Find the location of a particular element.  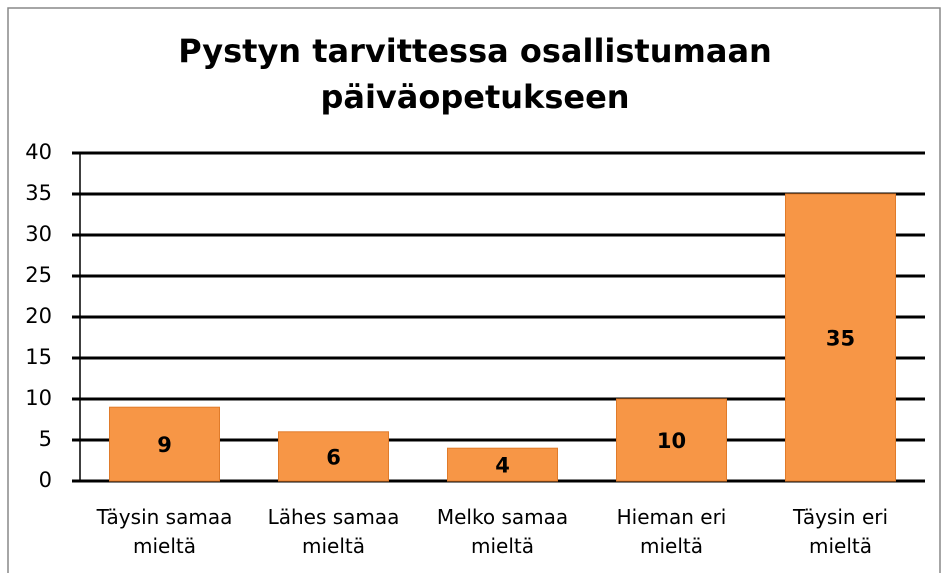

x-tick-label: Hieman eri mieltä is located at coordinates (671, 531).